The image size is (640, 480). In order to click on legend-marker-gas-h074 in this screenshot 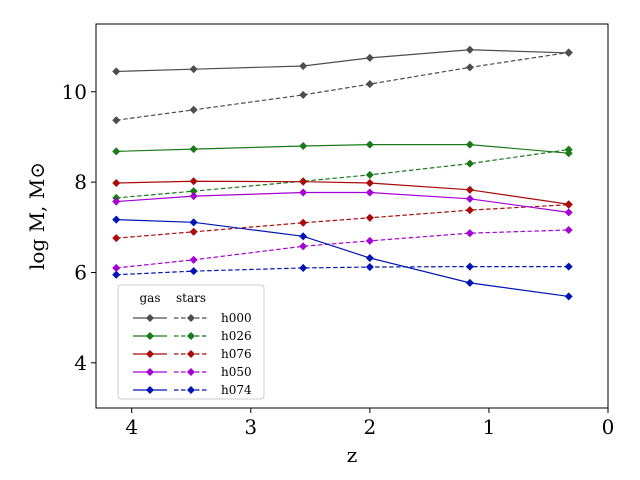, I will do `click(150, 390)`.